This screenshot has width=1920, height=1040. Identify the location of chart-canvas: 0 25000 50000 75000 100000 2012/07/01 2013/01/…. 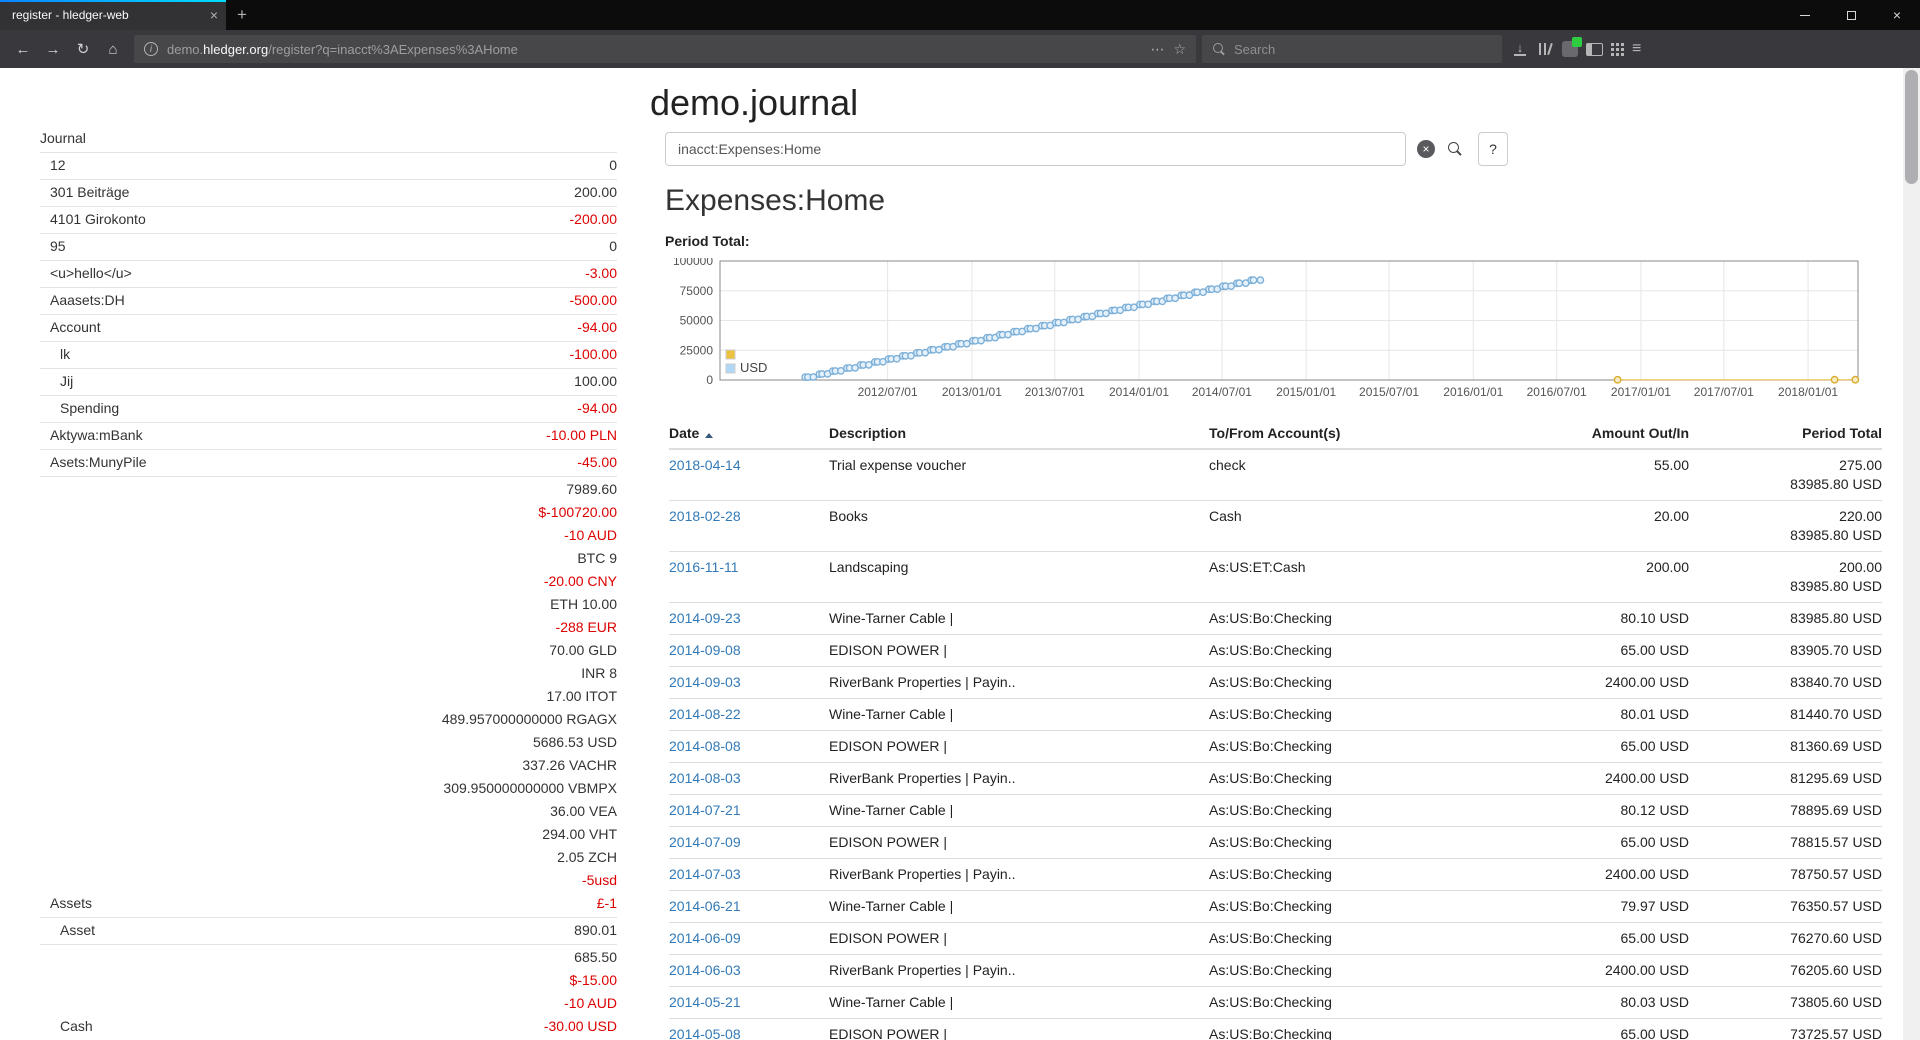
(1267, 332).